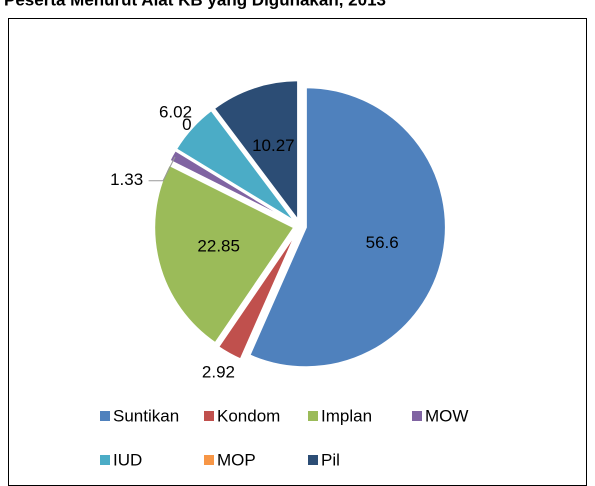 This screenshot has width=595, height=486. Describe the element at coordinates (127, 459) in the screenshot. I see `legend-label: IUD` at that location.